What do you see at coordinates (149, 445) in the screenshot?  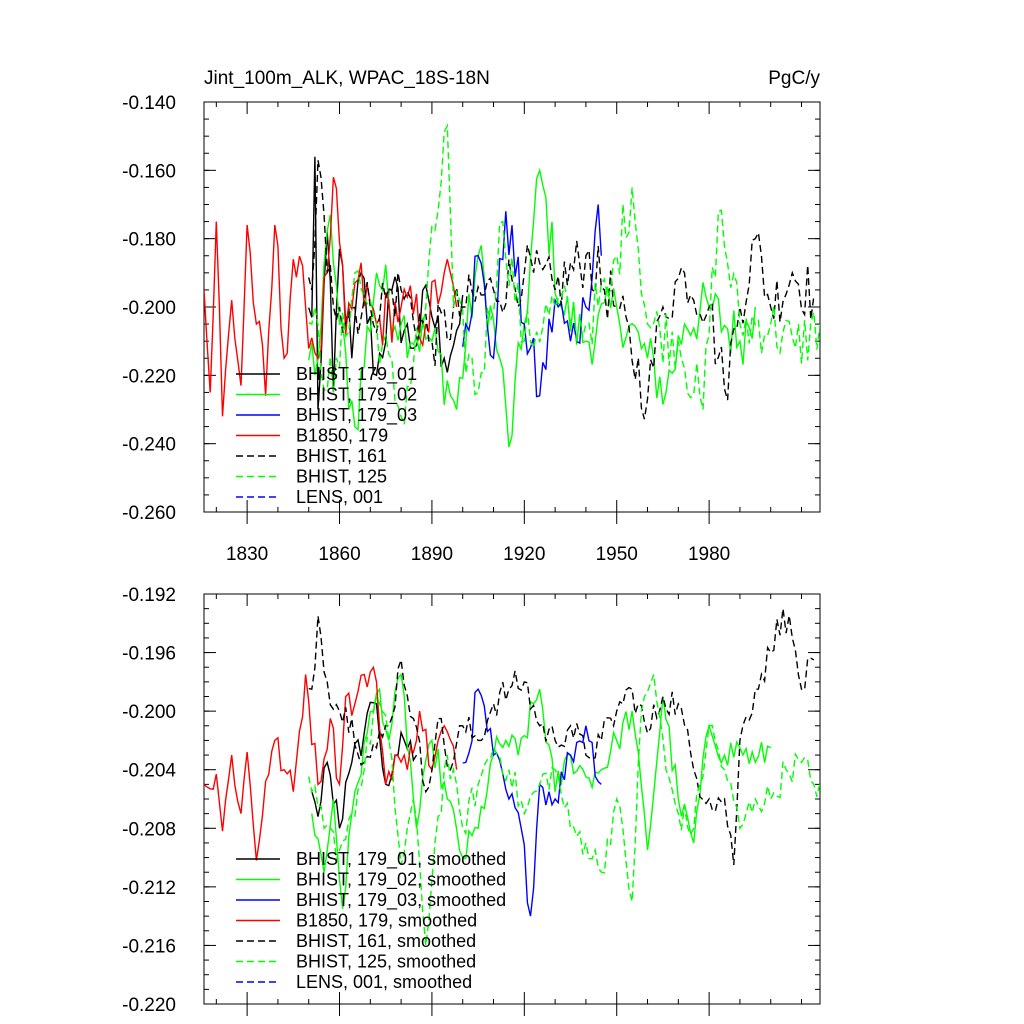 I see `y-tick-label: -0.240` at bounding box center [149, 445].